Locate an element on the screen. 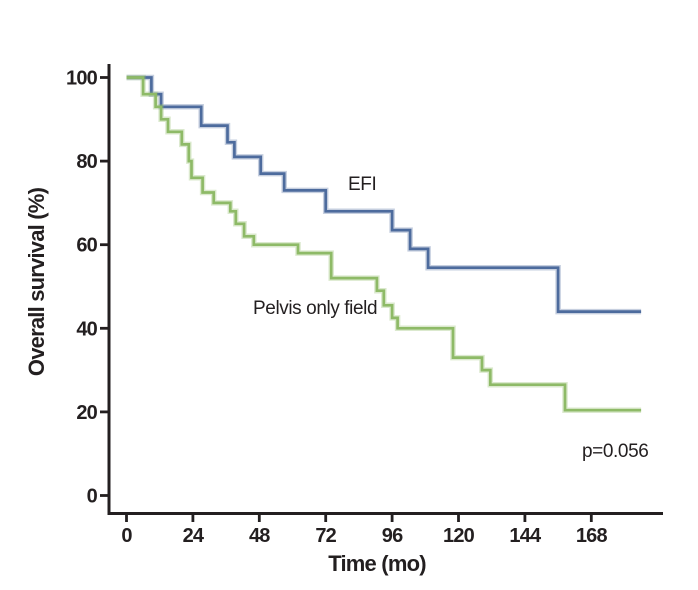 Image resolution: width=698 pixels, height=590 pixels. y-tick-label-20: 20 is located at coordinates (86, 413).